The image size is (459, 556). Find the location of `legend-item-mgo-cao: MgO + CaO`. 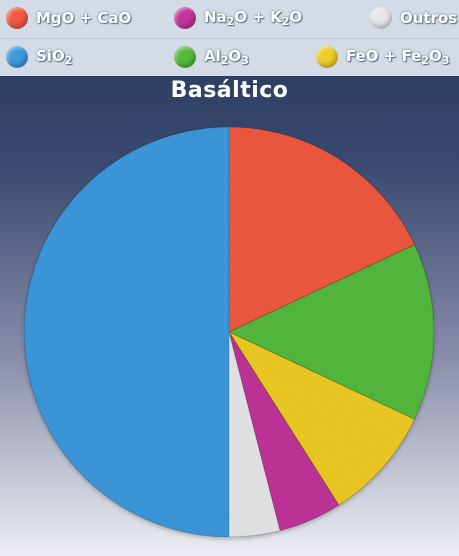

legend-item-mgo-cao: MgO + CaO is located at coordinates (68, 18).